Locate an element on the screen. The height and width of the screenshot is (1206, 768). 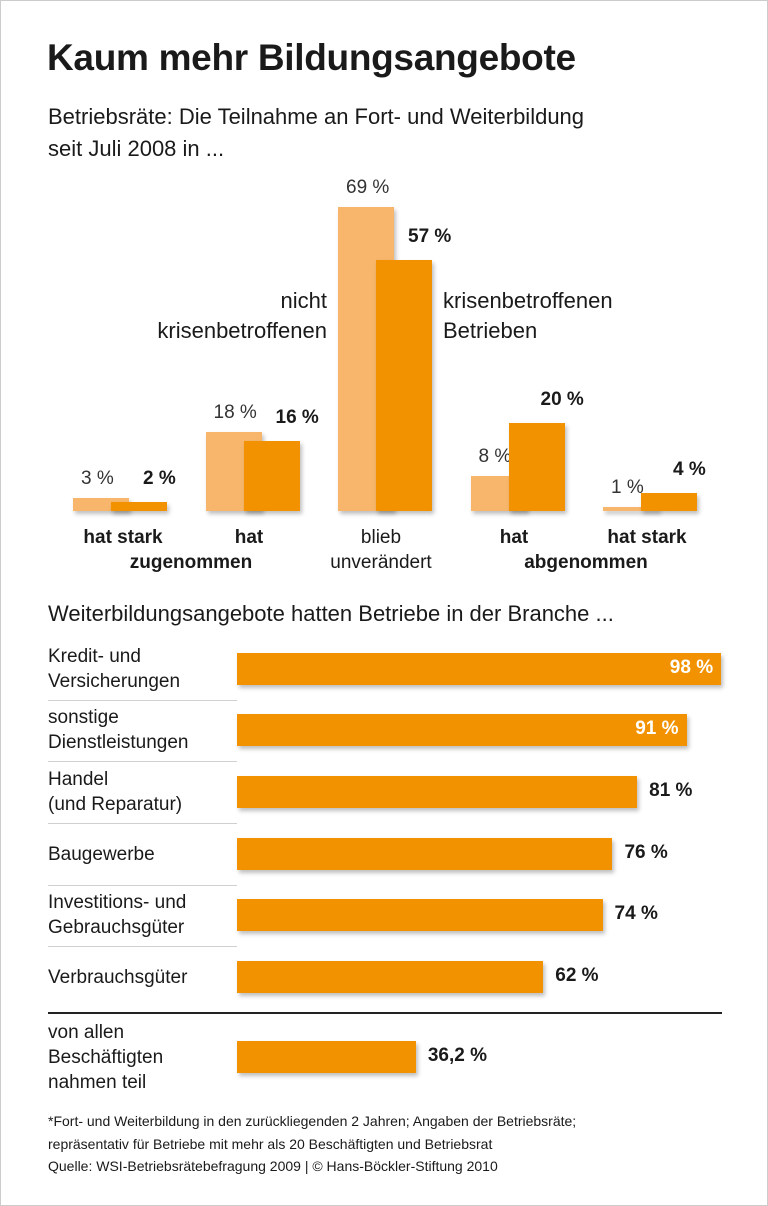
category-label-line: Baugewerbe is located at coordinates (101, 854).